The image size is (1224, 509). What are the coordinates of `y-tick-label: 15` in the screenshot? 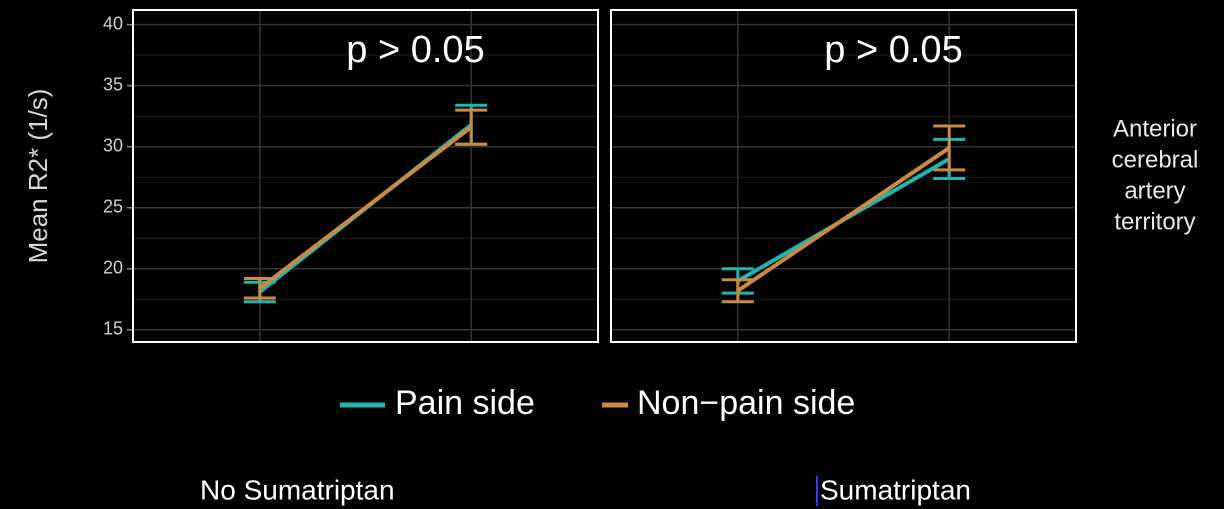 It's located at (113, 329).